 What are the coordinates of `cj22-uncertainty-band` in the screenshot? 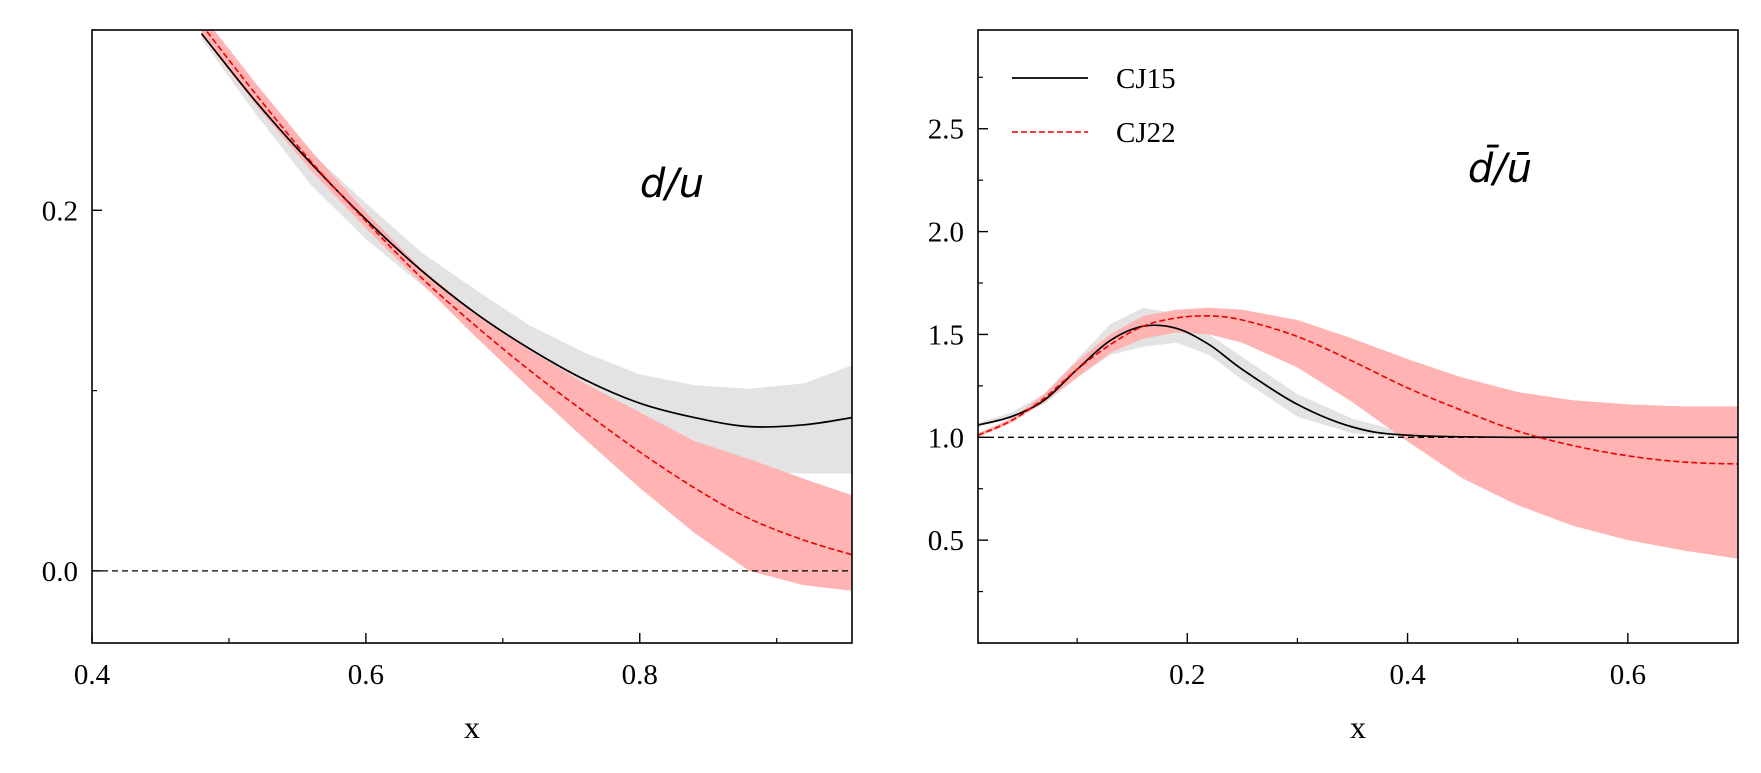 It's located at (1358, 433).